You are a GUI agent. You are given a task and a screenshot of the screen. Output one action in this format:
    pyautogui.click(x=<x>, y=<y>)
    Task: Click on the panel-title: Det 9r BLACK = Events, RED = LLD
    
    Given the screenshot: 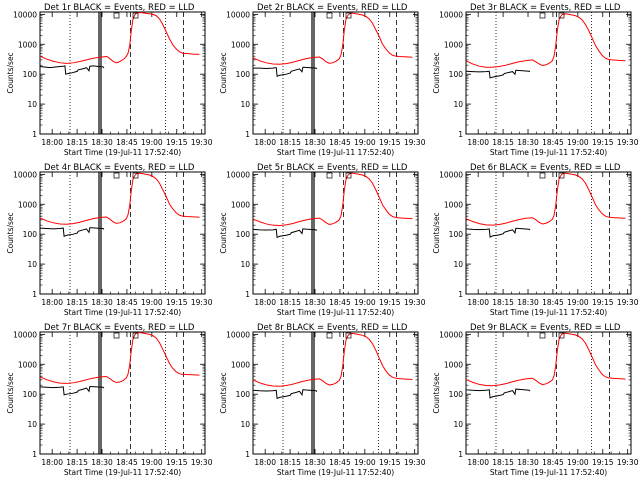 What is the action you would take?
    pyautogui.click(x=545, y=328)
    